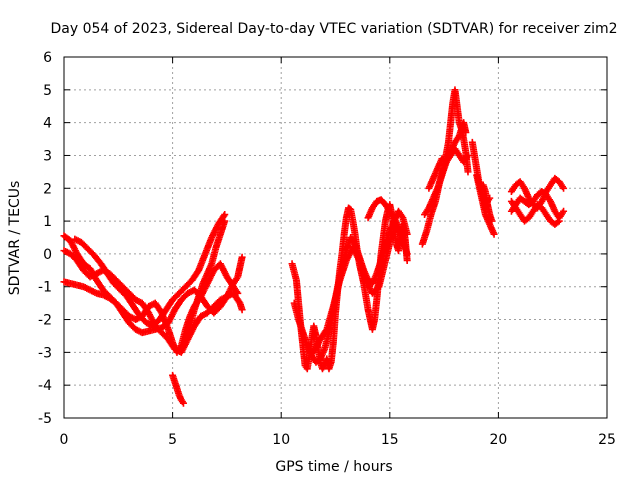  I want to click on data-point-s10, so click(407, 254).